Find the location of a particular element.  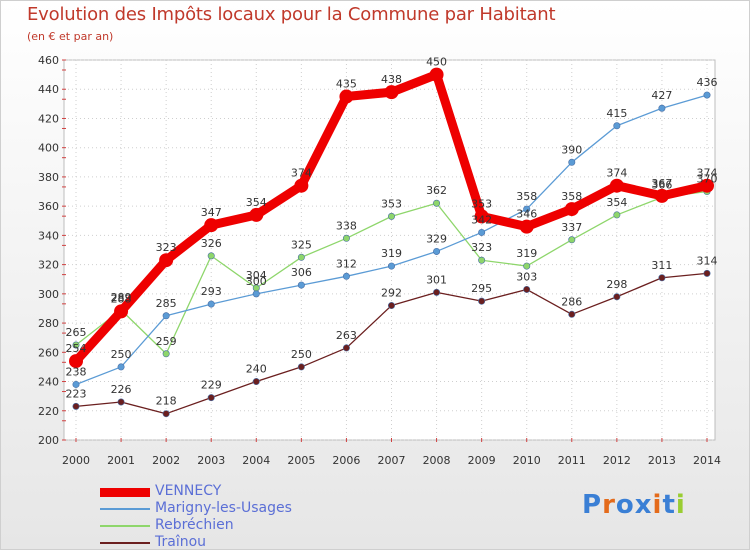

data-label: 438 is located at coordinates (391, 79).